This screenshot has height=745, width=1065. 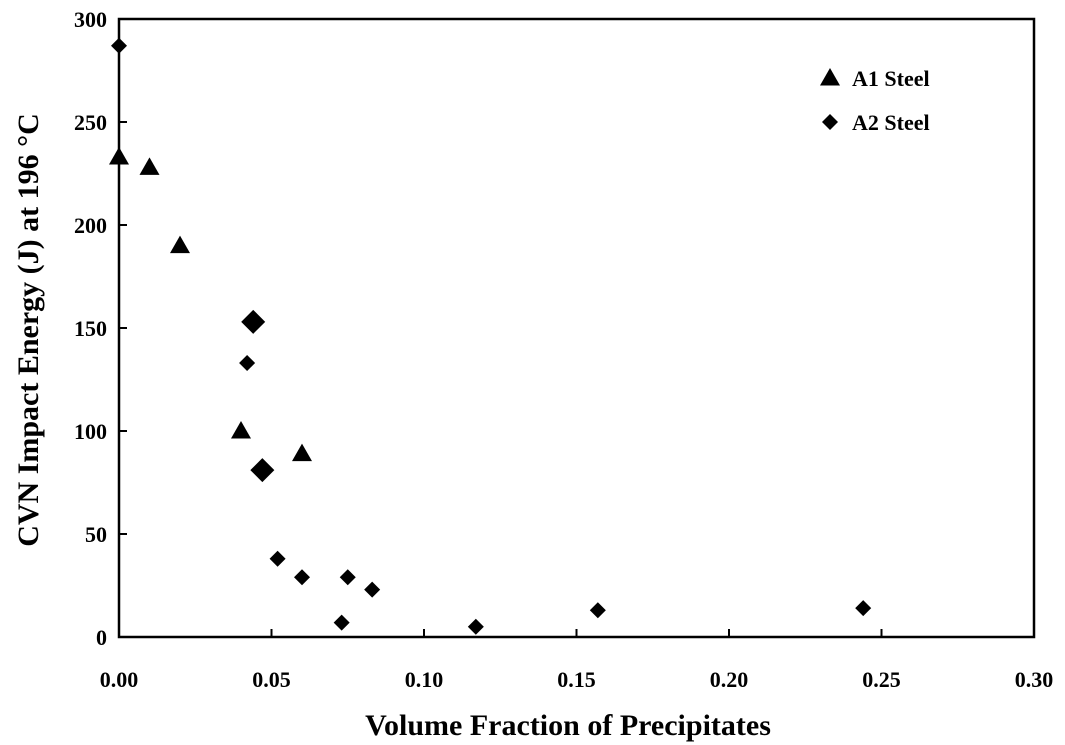 What do you see at coordinates (875, 100) in the screenshot?
I see `legend: A1 Steel A2 Steel` at bounding box center [875, 100].